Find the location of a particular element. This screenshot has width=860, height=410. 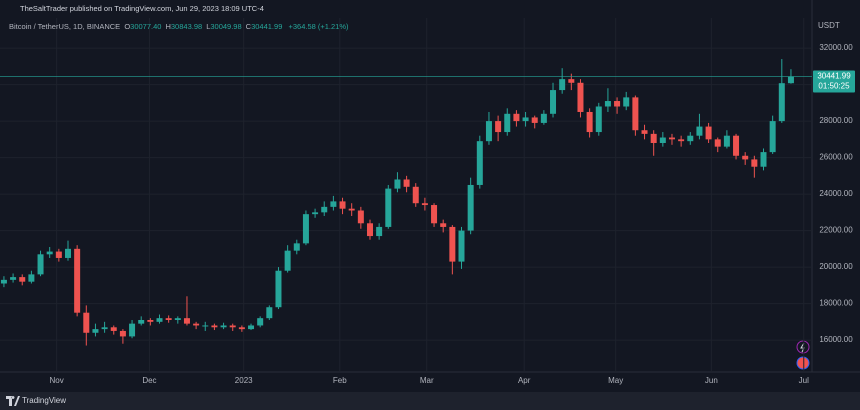

ohlc-key: L is located at coordinates (208, 26).